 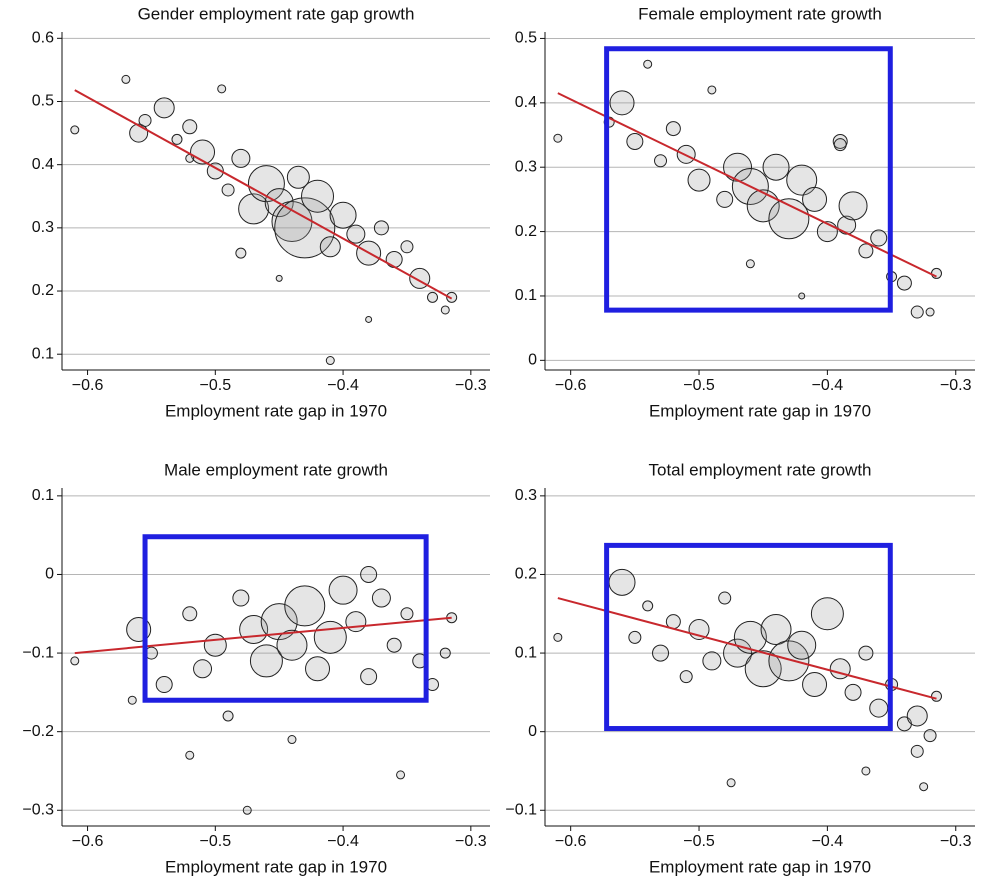 What do you see at coordinates (38, 809) in the screenshot?
I see `y-tick-label: −0.3` at bounding box center [38, 809].